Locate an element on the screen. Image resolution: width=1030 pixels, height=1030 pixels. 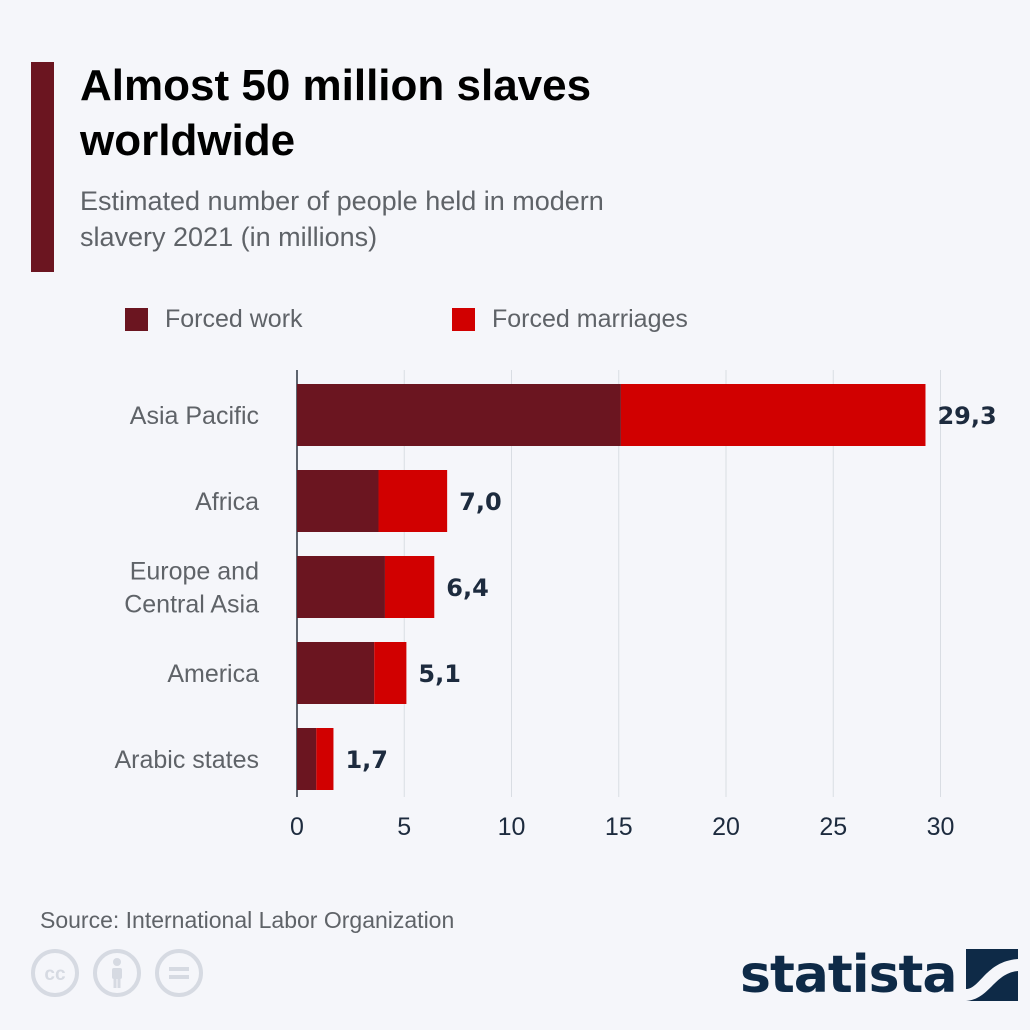
legend-swatch-forced-marriages is located at coordinates (463, 319).